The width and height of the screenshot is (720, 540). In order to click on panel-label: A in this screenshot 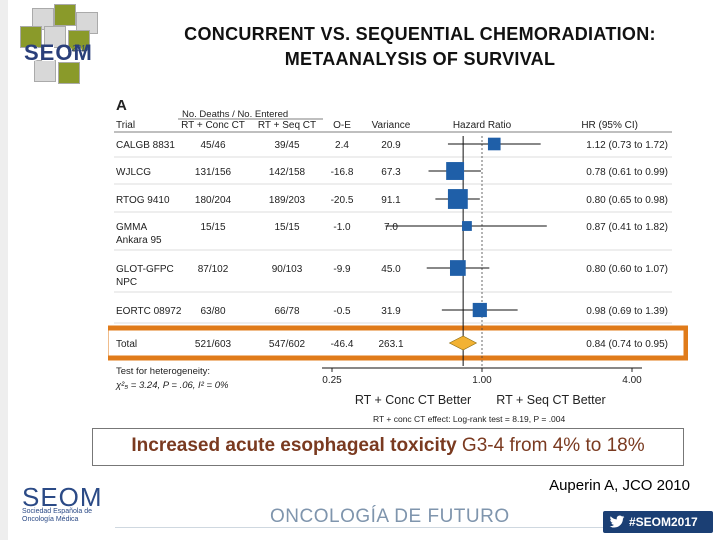, I will do `click(121, 105)`.